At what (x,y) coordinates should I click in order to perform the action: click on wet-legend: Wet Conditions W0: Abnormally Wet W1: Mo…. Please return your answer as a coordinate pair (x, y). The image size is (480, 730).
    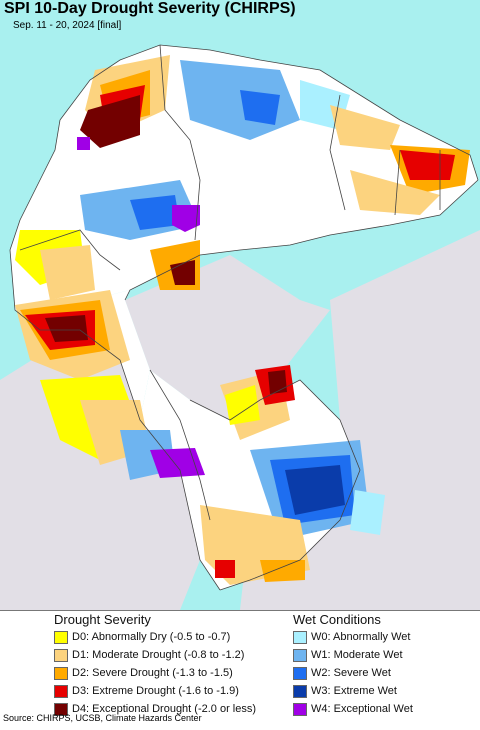
    Looking at the image, I should click on (353, 664).